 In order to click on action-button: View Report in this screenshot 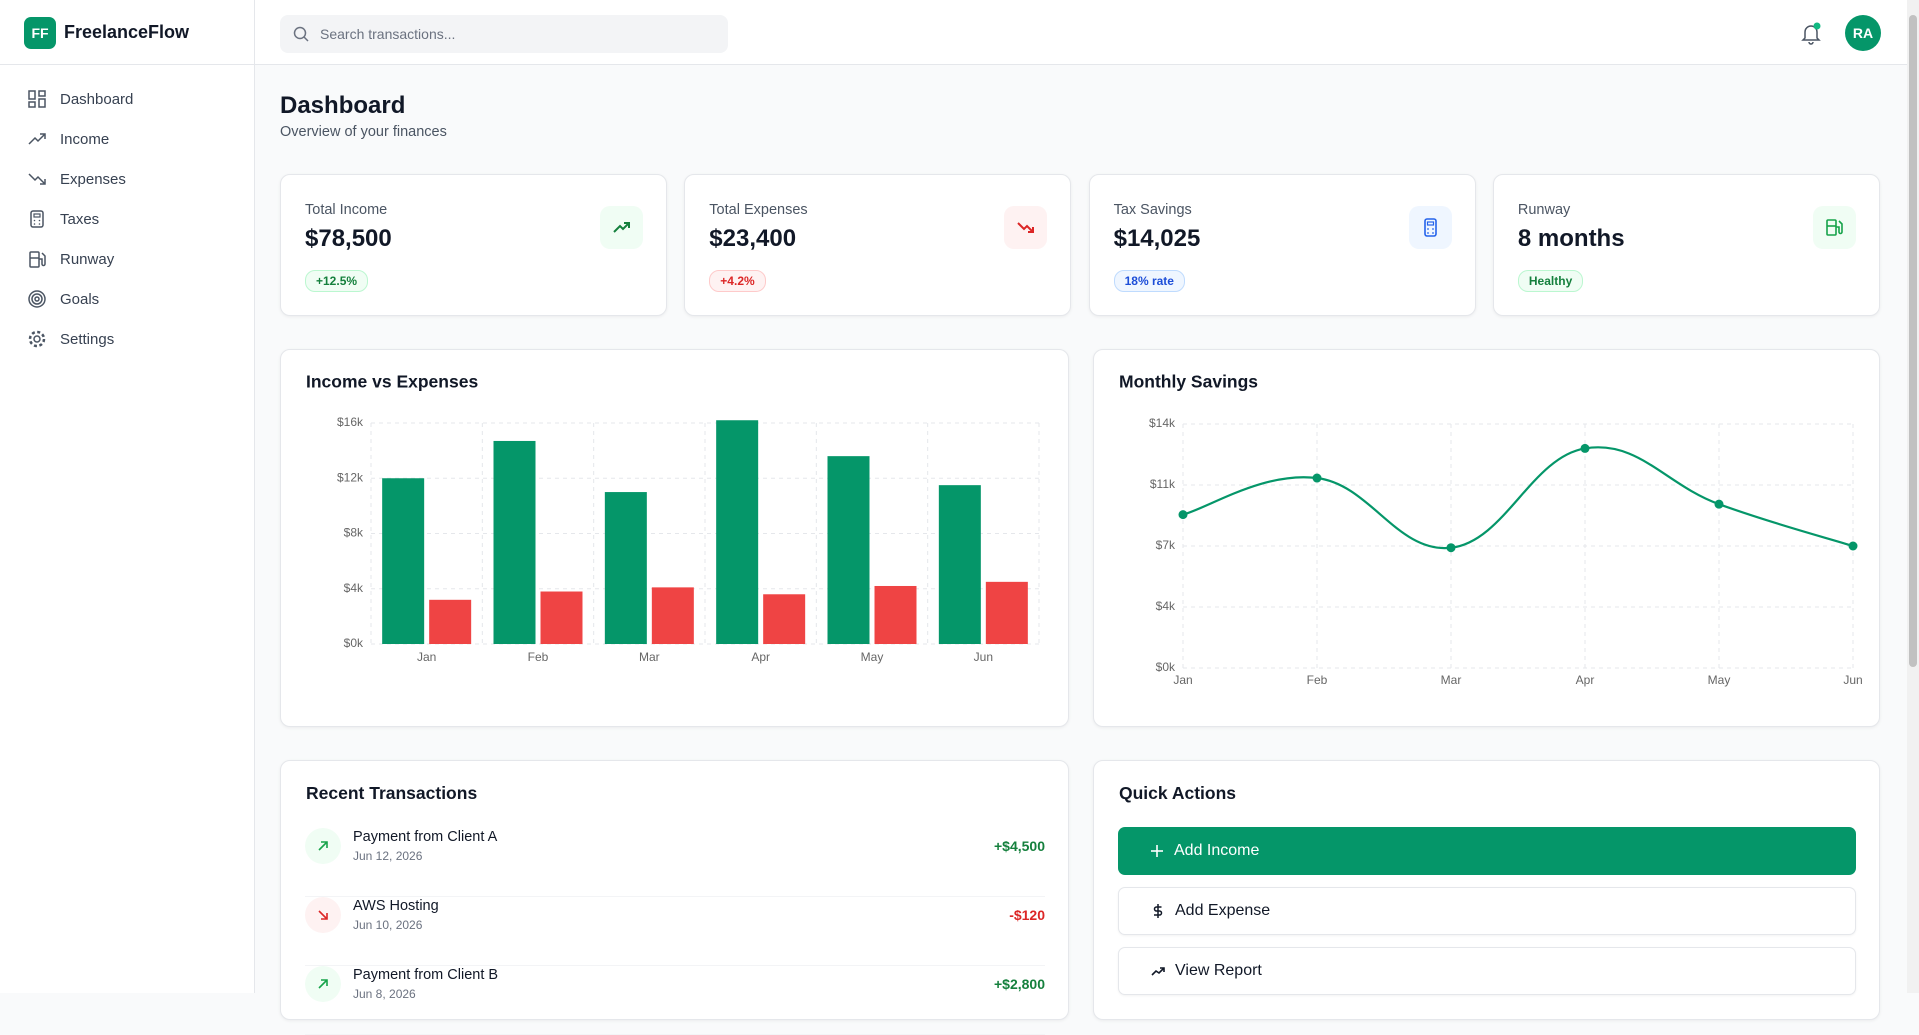, I will do `click(1487, 971)`.